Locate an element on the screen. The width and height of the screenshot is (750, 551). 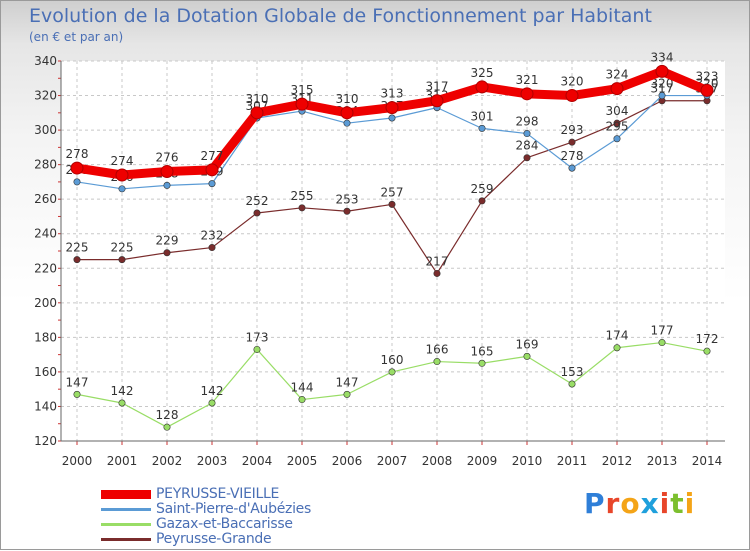
data-label: 147 is located at coordinates (77, 382).